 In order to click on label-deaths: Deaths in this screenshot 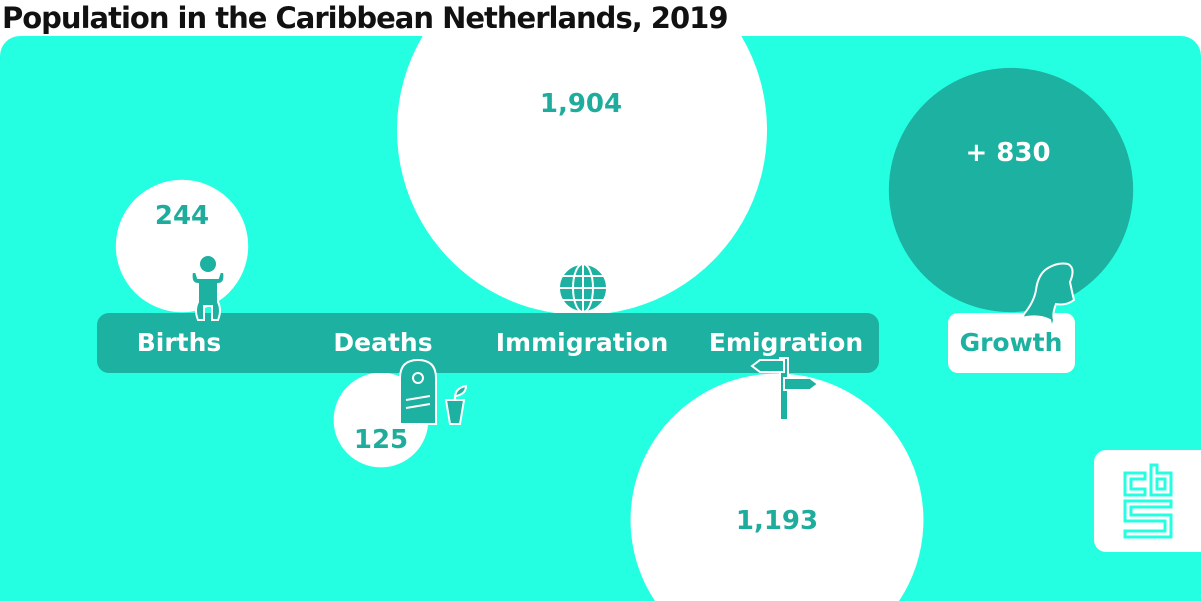, I will do `click(383, 342)`.